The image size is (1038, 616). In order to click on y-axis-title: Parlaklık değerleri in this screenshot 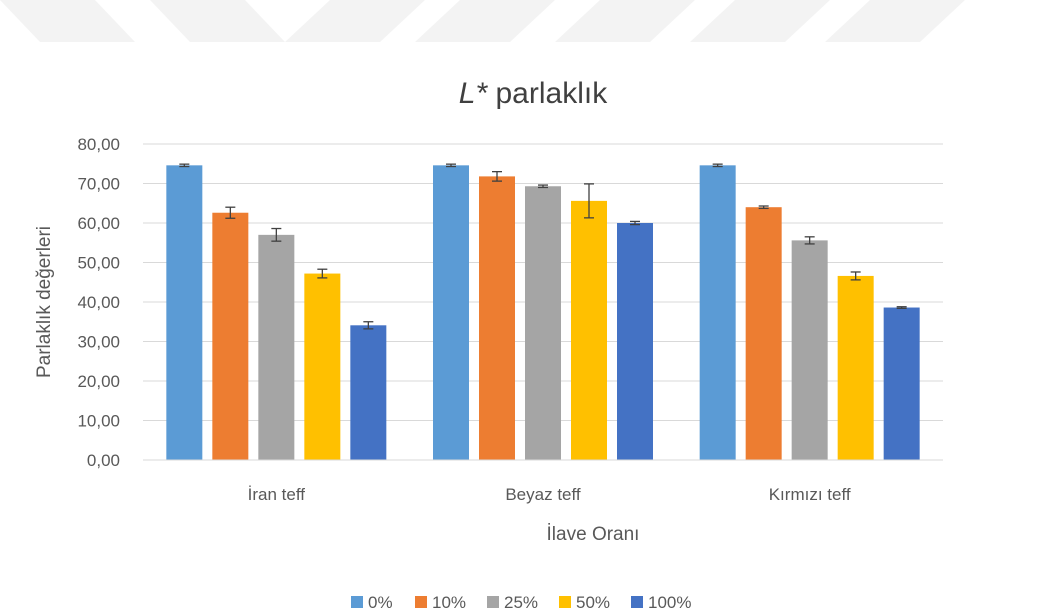, I will do `click(44, 302)`.